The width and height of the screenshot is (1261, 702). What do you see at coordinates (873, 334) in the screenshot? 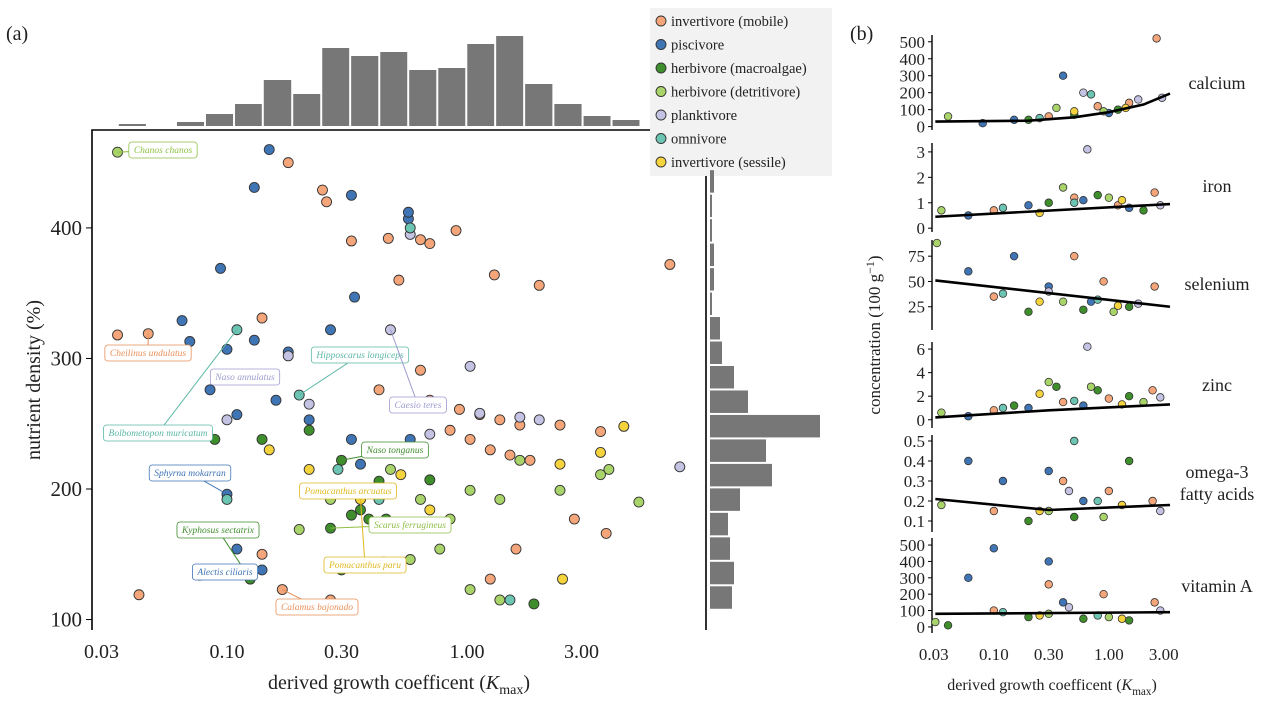
I see `y-axis-label: concentration (100 g−1)` at bounding box center [873, 334].